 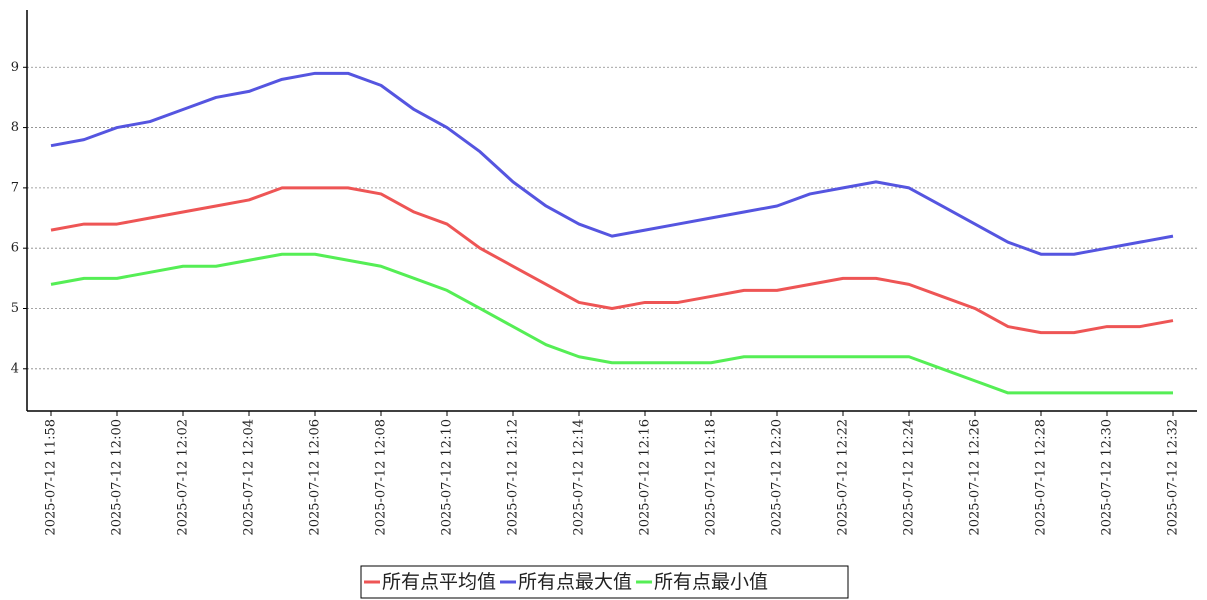 I want to click on x-tick-label: 2025-07-12 12:14, so click(x=579, y=477).